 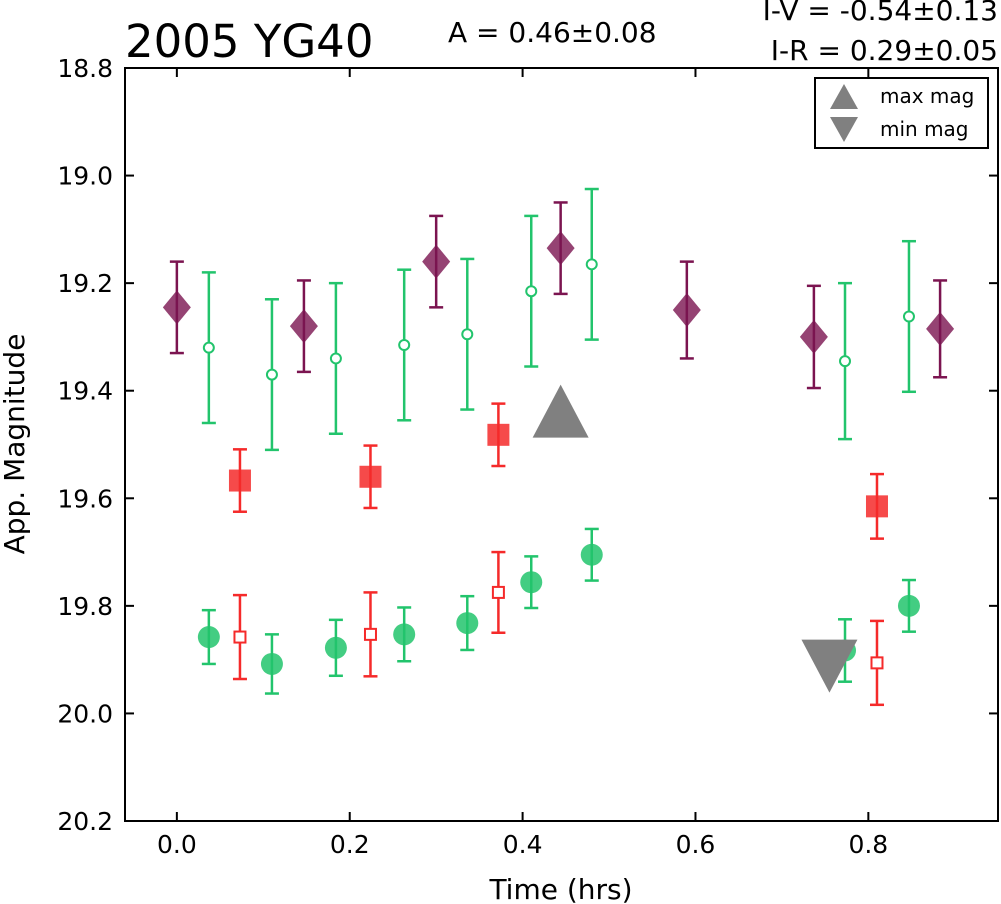 I want to click on y-tick-label: 19.6, so click(x=85, y=498).